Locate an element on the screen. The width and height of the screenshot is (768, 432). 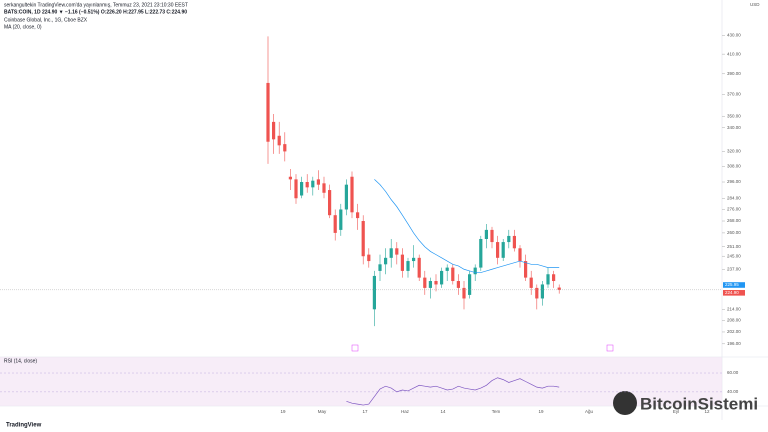
y-tick-label: 284.00 is located at coordinates (734, 197).